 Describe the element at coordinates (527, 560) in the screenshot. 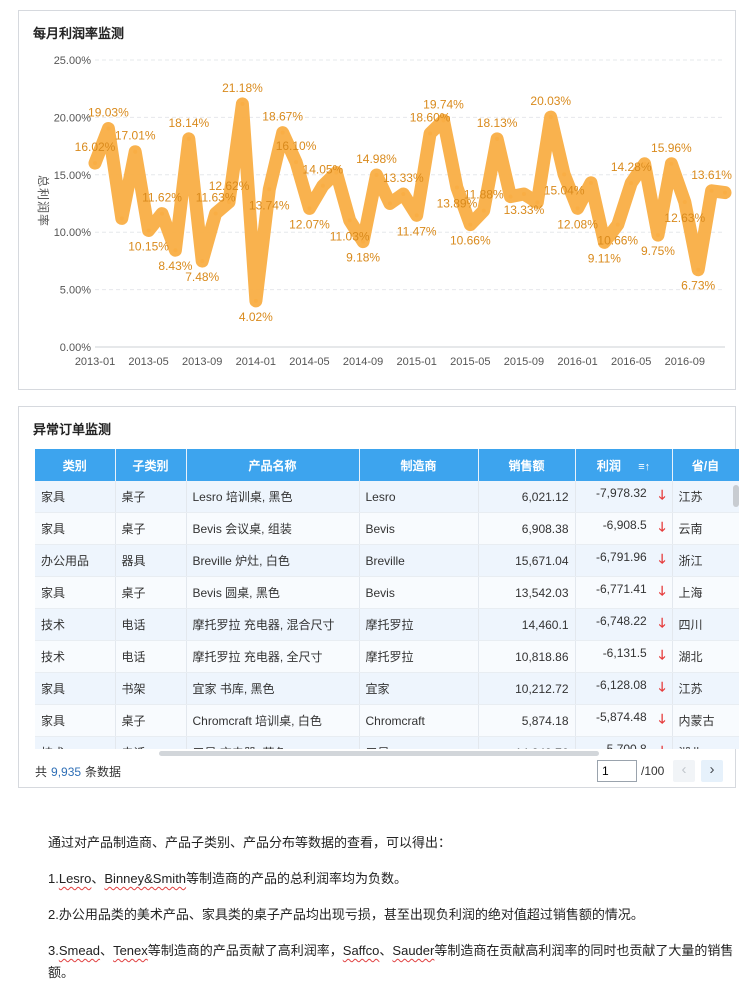

I see `cell-sales: 15,671.04` at that location.